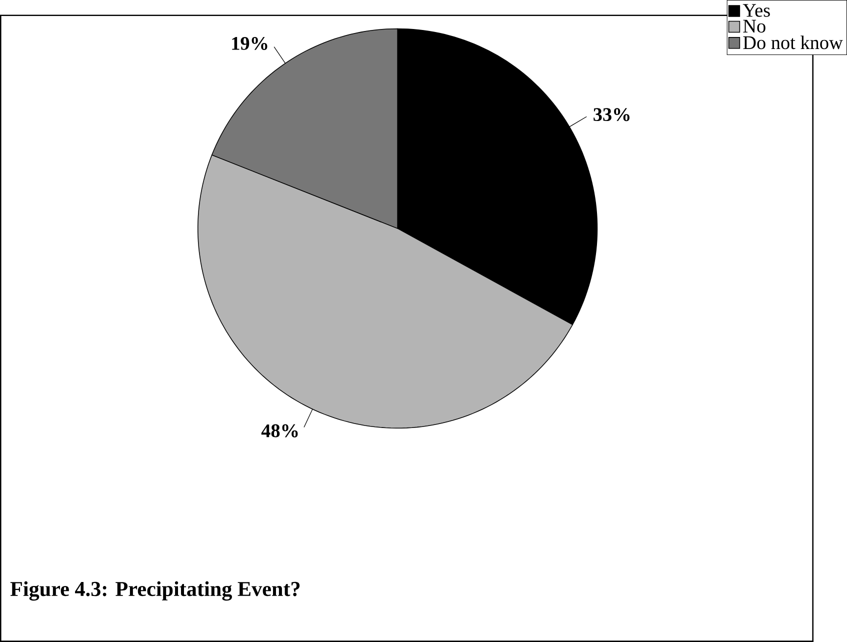 Image resolution: width=847 pixels, height=642 pixels. Describe the element at coordinates (155, 591) in the screenshot. I see `text: Figure 4.3: Precipitating Event?` at that location.